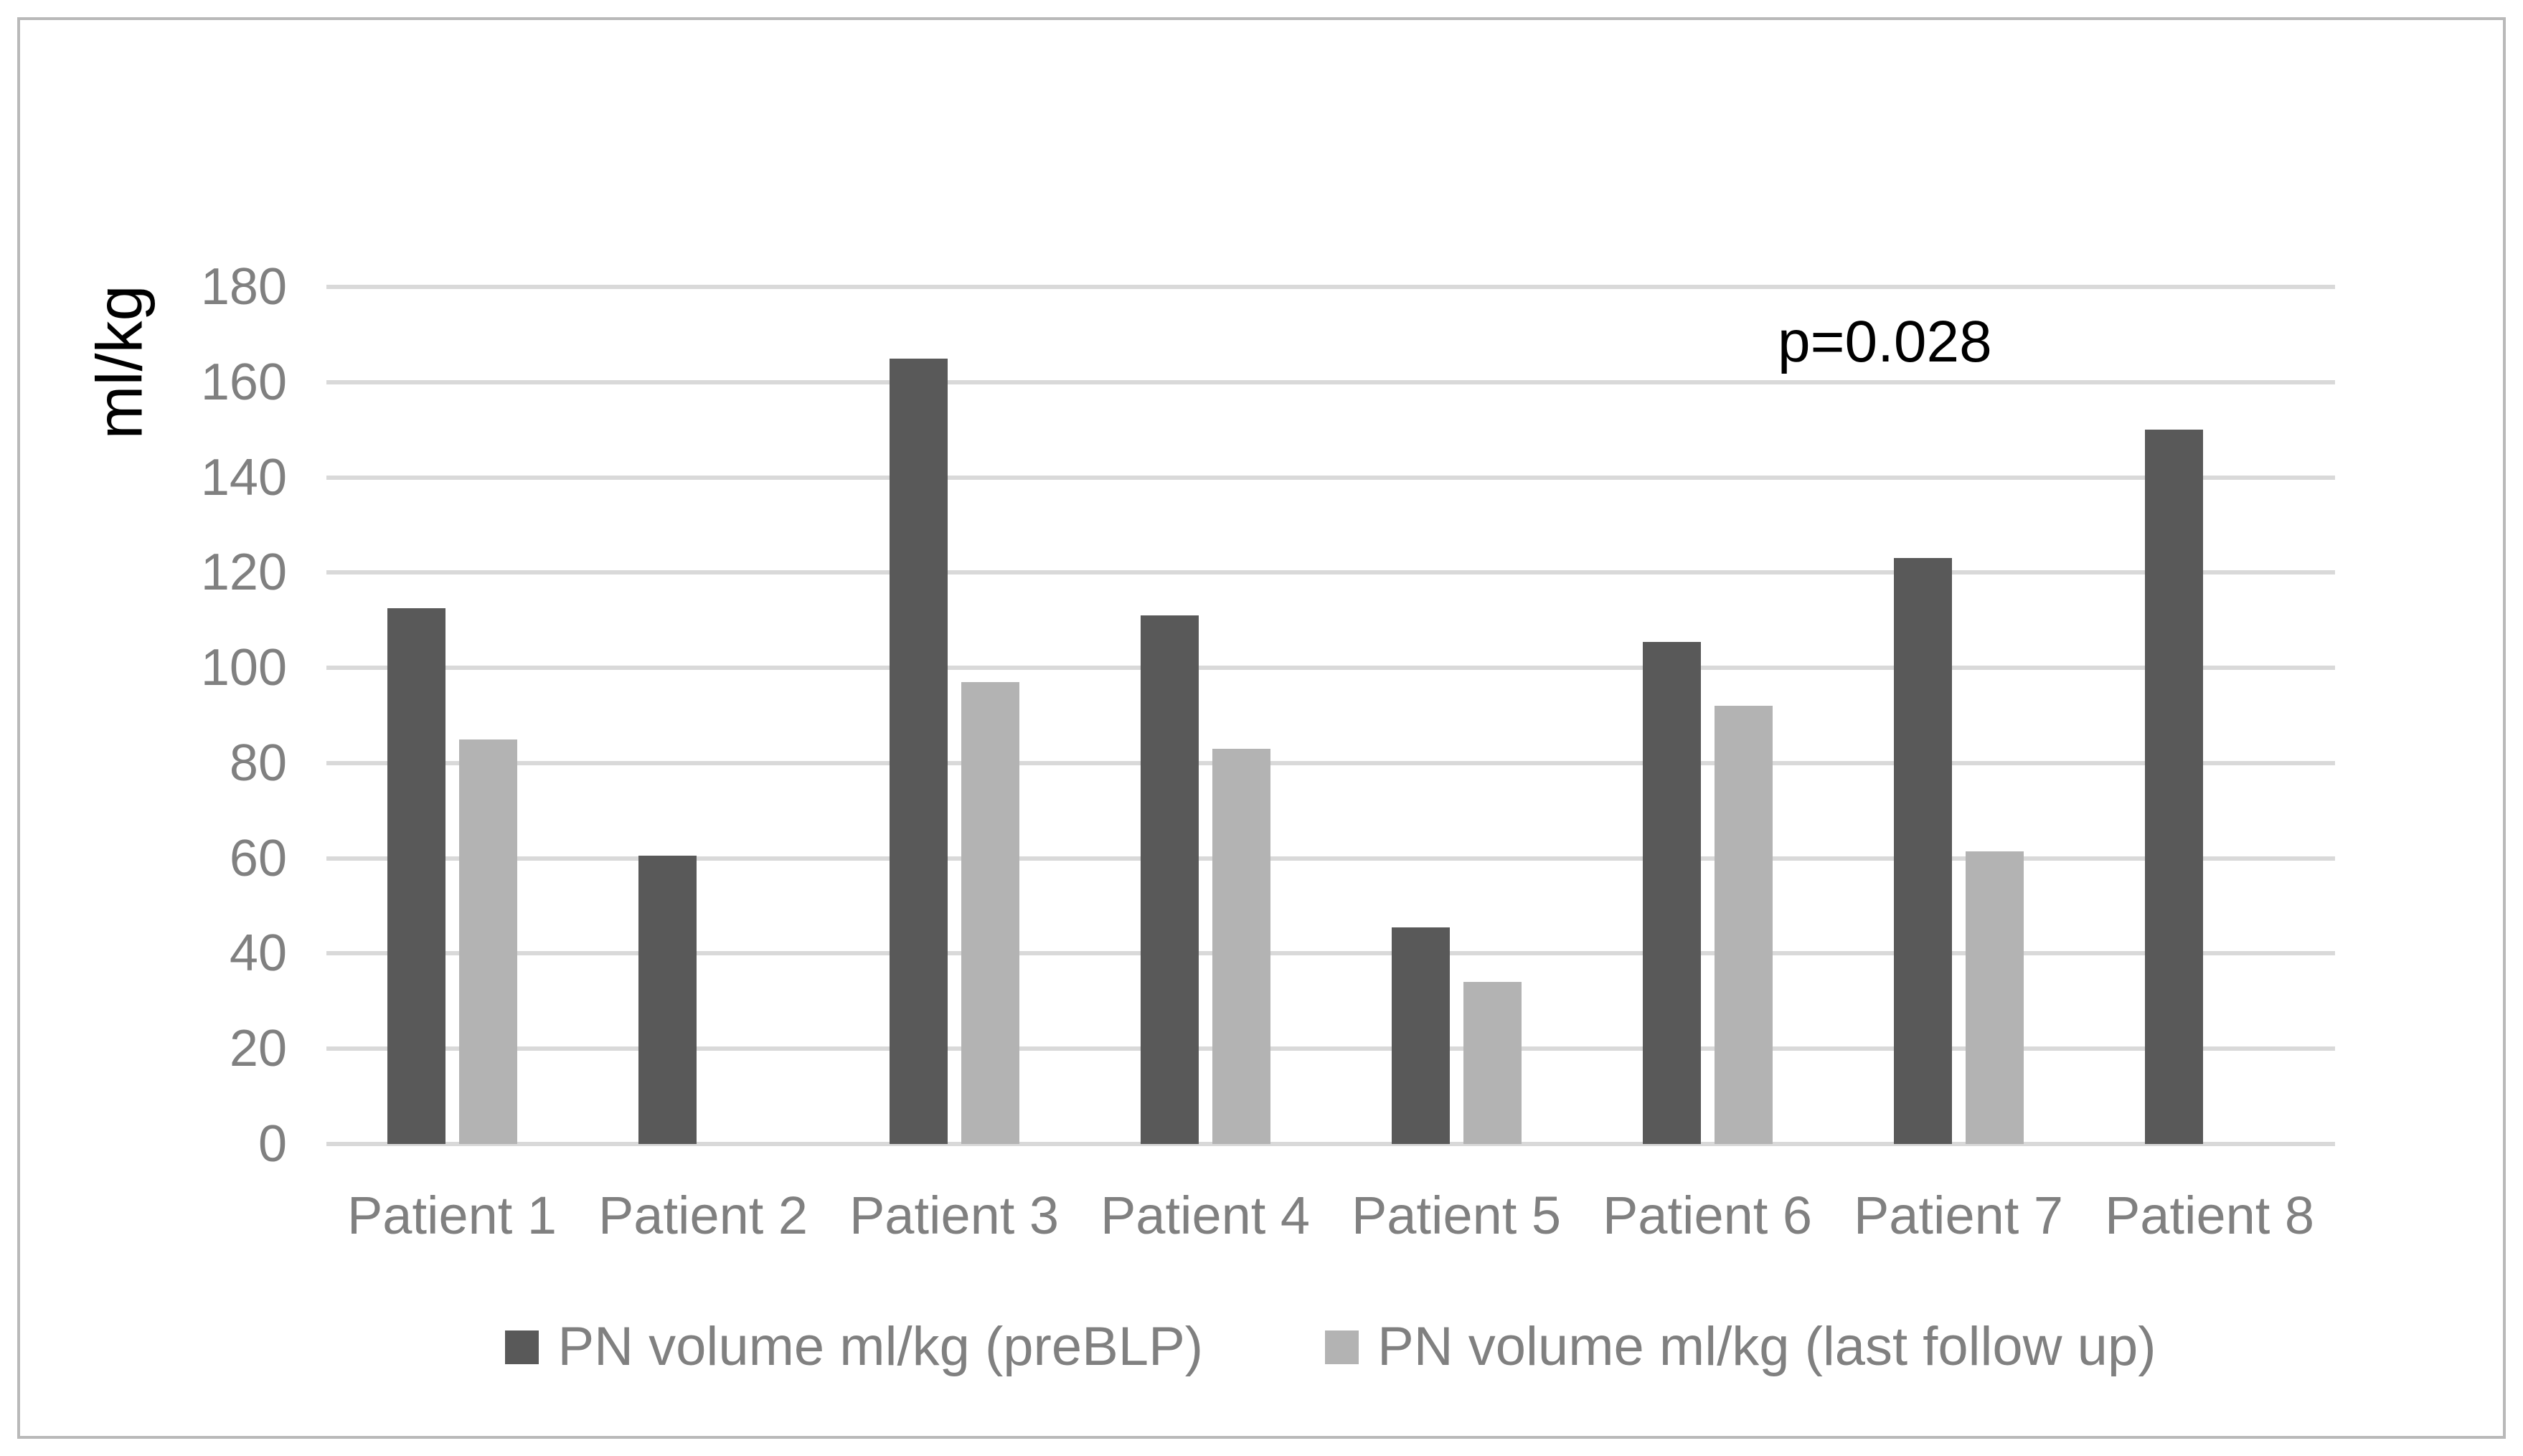 This screenshot has height=1456, width=2523. What do you see at coordinates (1959, 1215) in the screenshot?
I see `x-label-patient-7: Patient 7` at bounding box center [1959, 1215].